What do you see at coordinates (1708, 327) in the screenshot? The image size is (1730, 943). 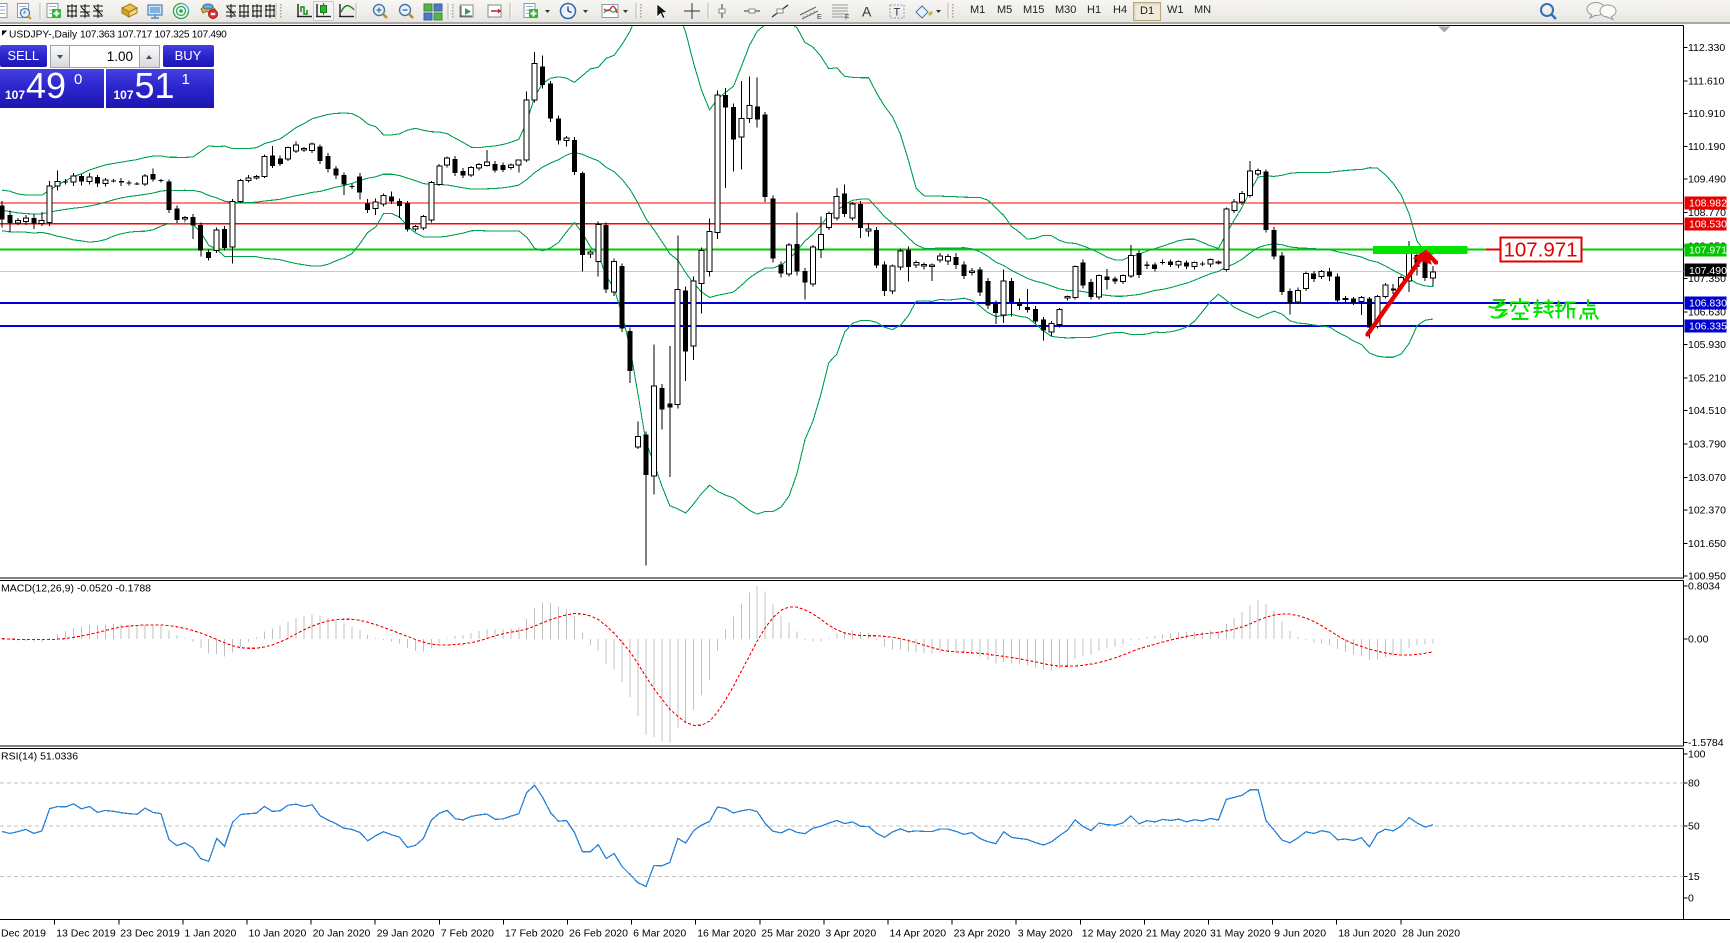 I see `svg-text: 106.335` at bounding box center [1708, 327].